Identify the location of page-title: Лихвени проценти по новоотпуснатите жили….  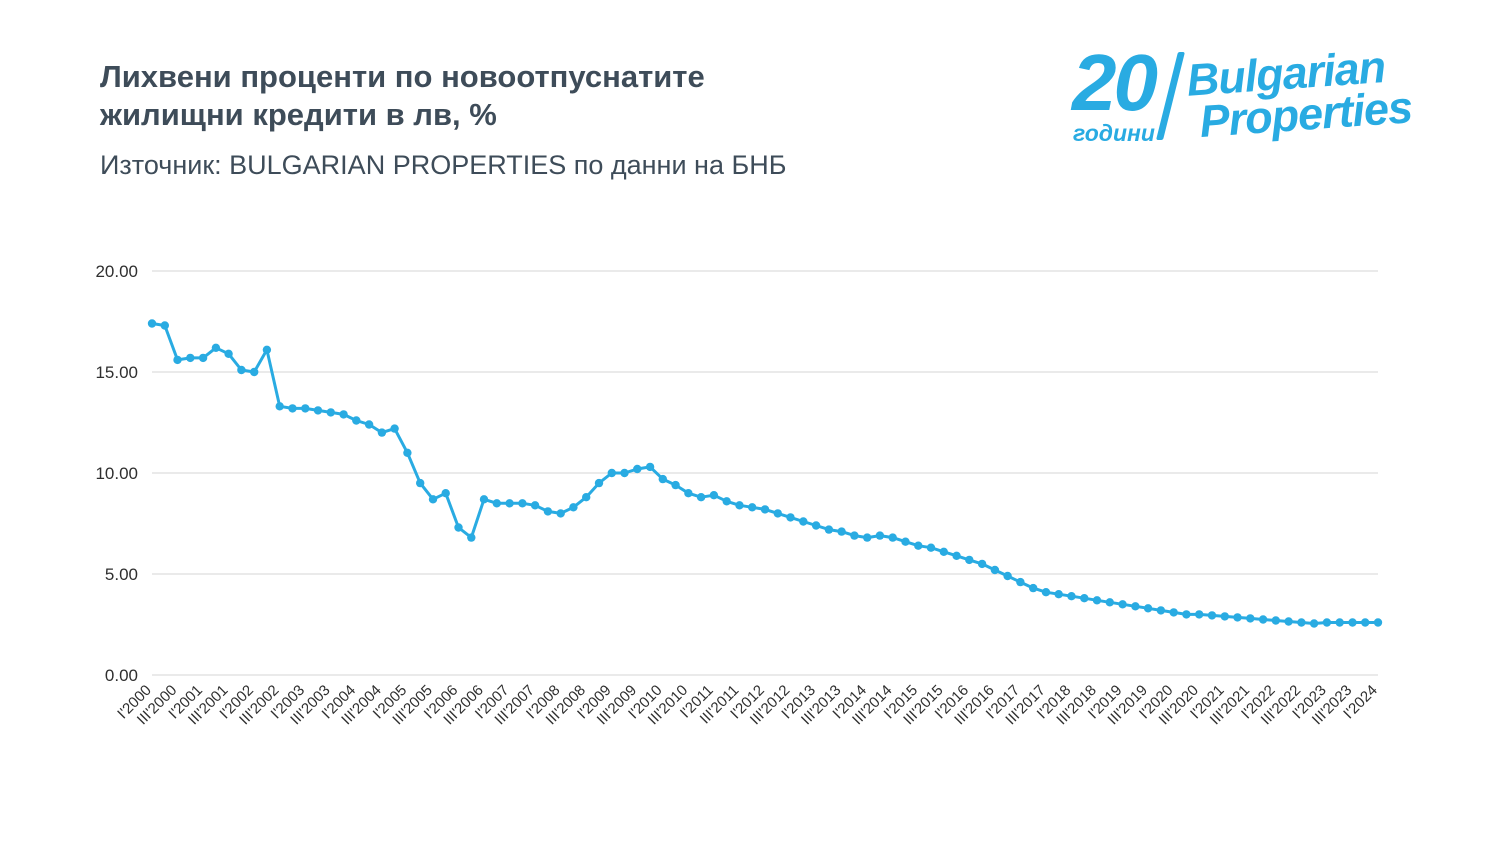
(402, 96).